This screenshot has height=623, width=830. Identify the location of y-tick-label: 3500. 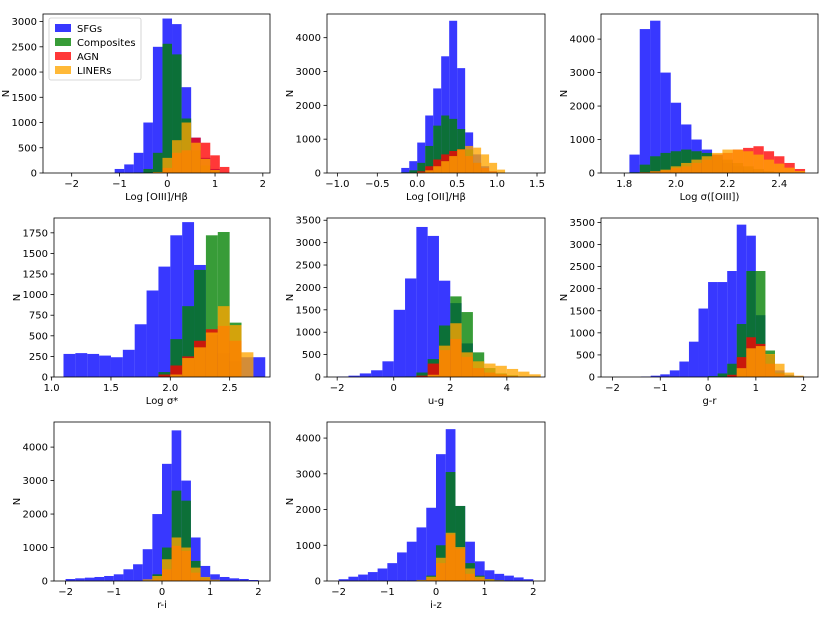
(582, 223).